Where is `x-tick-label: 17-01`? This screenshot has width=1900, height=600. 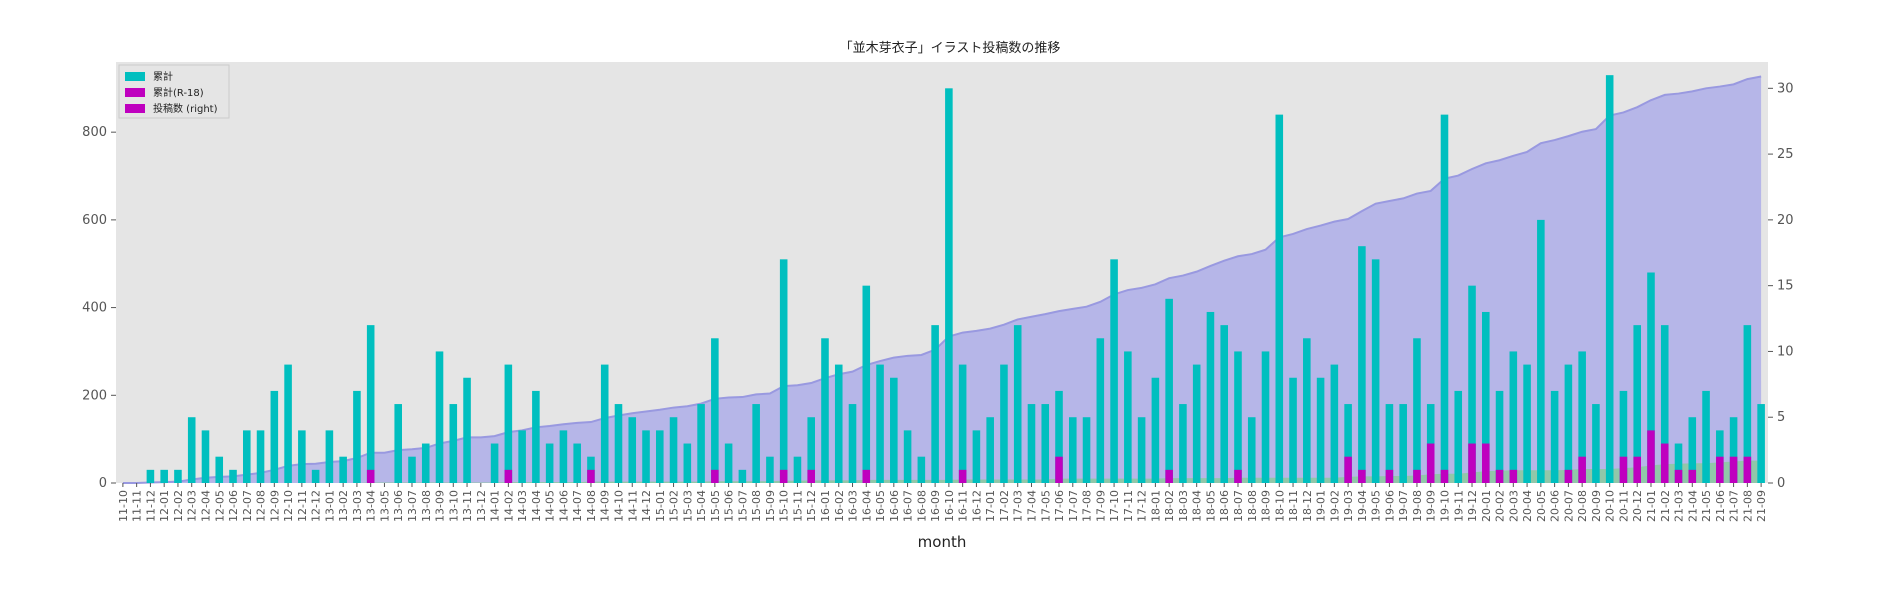 x-tick-label: 17-01 is located at coordinates (990, 506).